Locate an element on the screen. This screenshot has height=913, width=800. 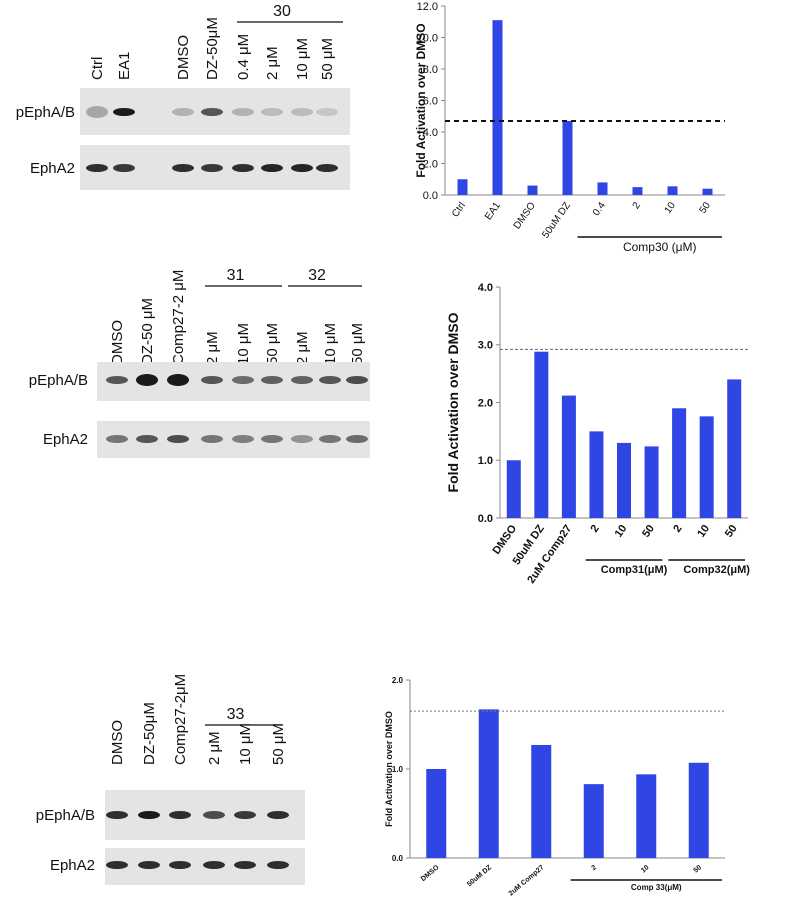
group-label: 30 is located at coordinates (282, 11).